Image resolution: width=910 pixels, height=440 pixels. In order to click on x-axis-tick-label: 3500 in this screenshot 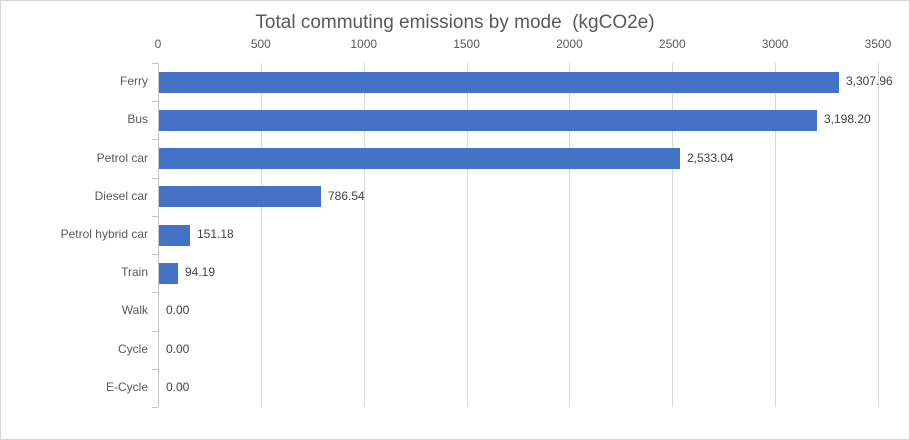, I will do `click(878, 44)`.